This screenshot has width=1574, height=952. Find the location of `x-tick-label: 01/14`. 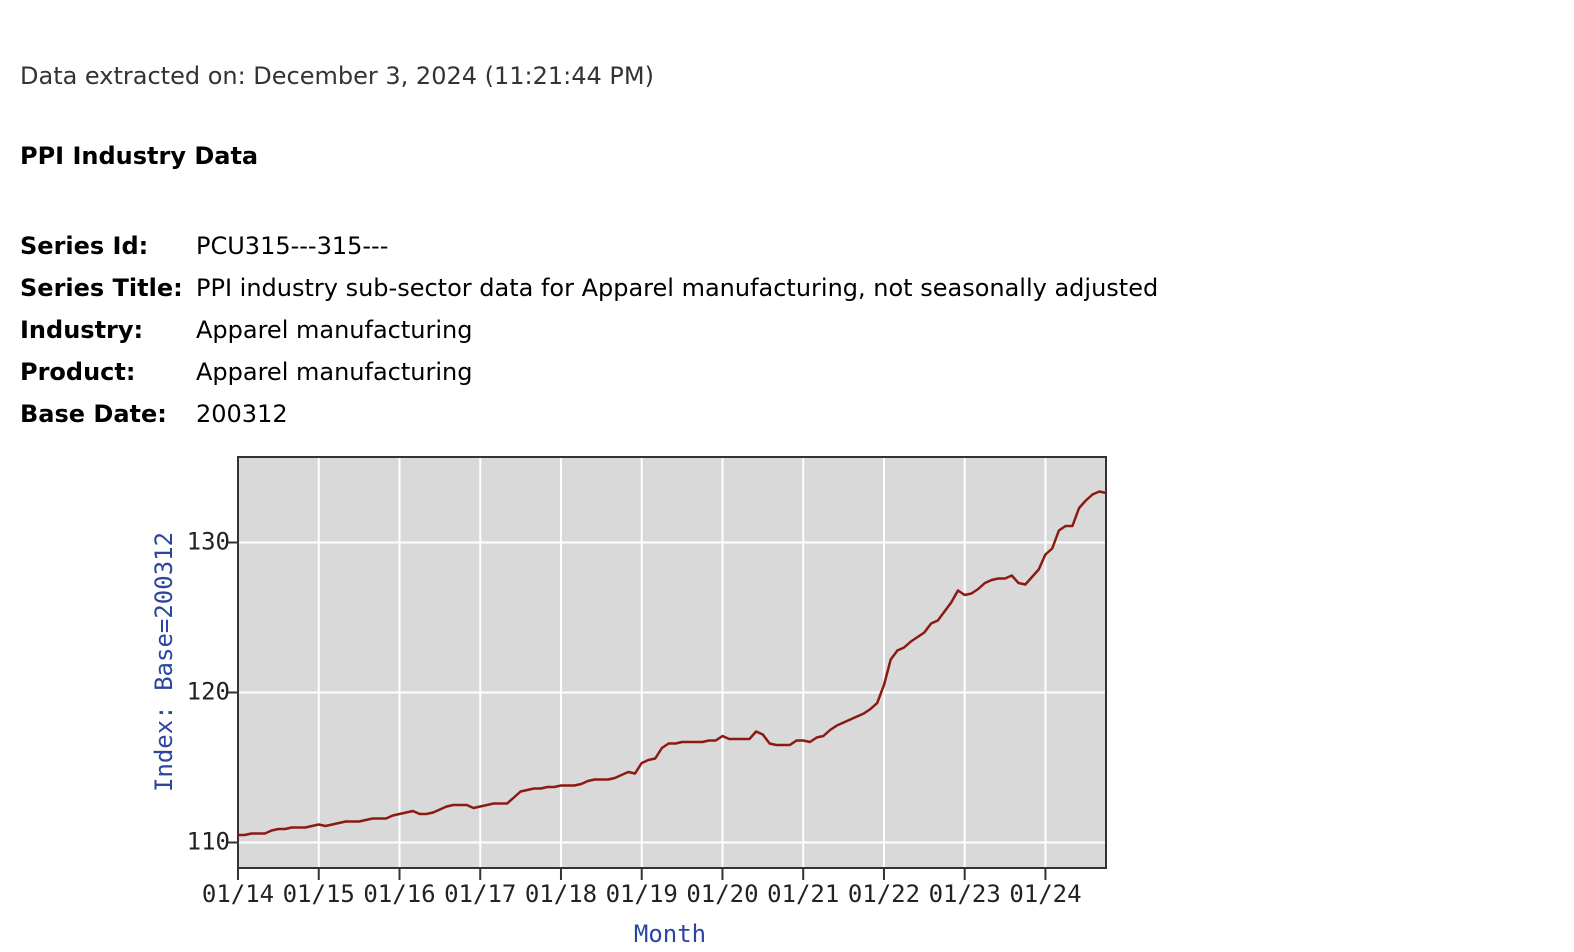

x-tick-label: 01/14 is located at coordinates (238, 894).